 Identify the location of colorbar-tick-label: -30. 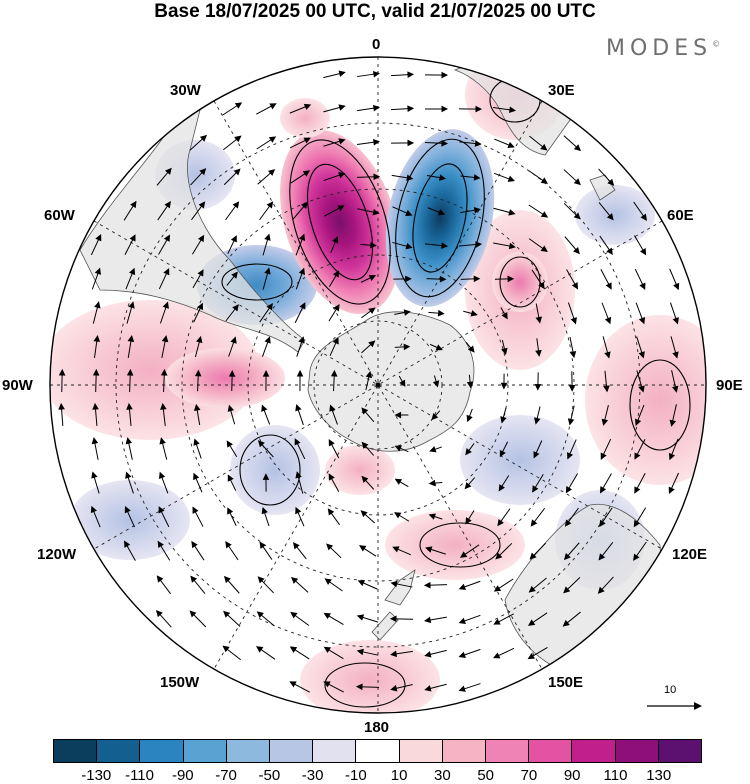
(313, 775).